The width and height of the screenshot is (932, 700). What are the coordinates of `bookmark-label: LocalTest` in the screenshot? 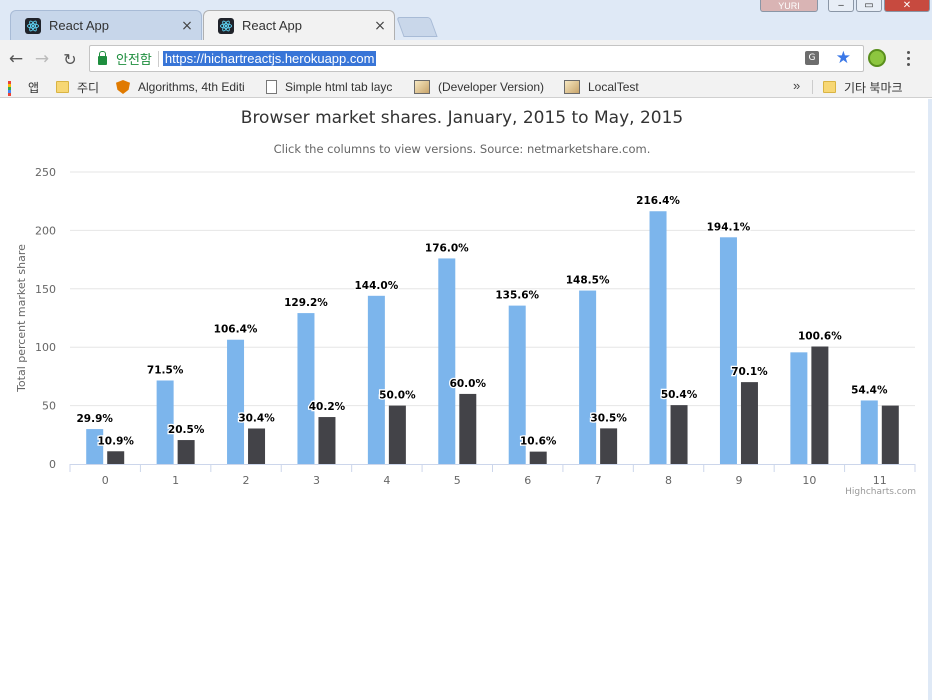 It's located at (613, 87).